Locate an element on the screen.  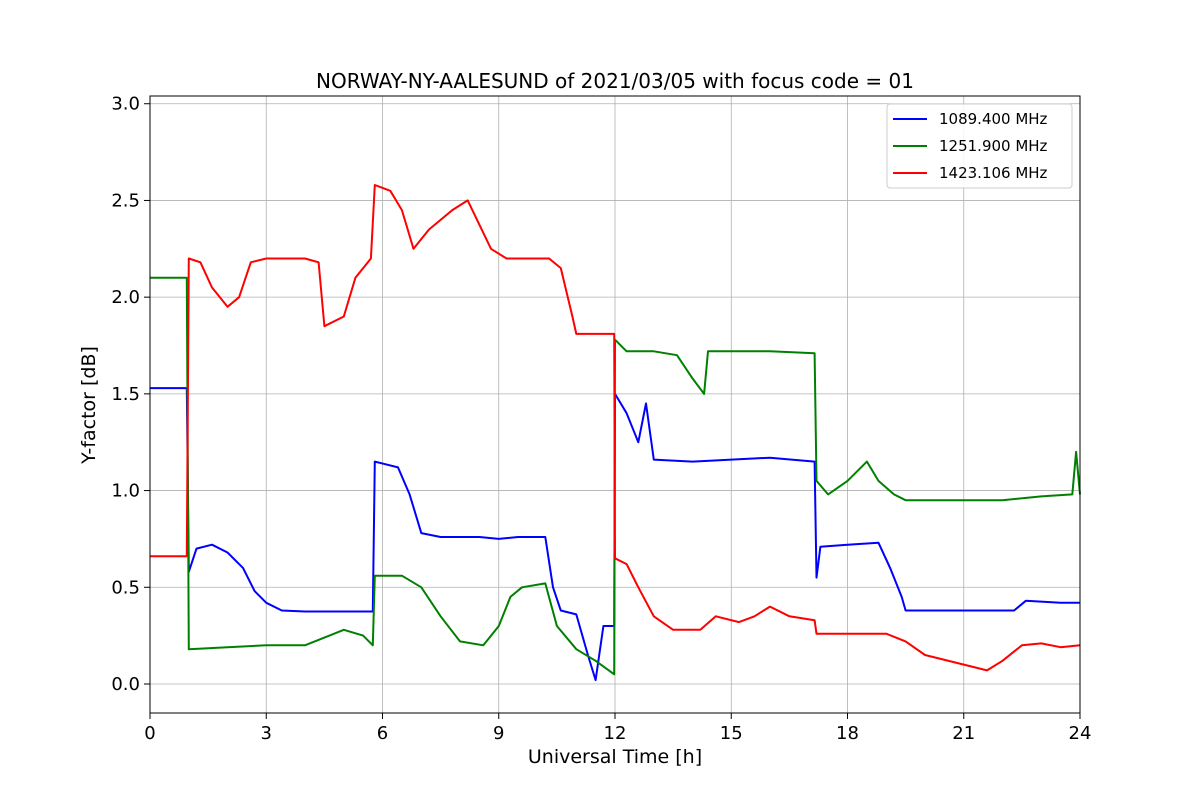
x-tick-label: 21 is located at coordinates (963, 733).